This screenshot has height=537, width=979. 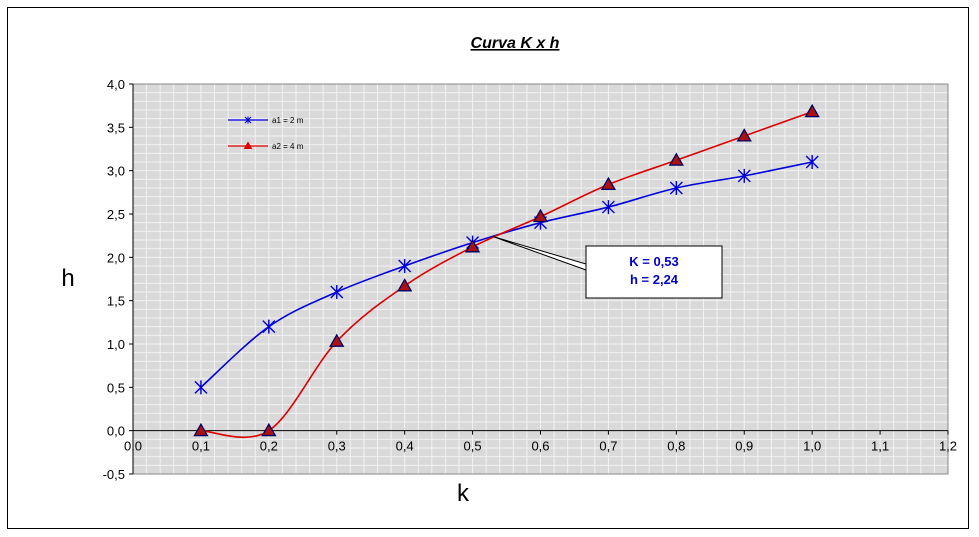 I want to click on x-tick-label: 1,1, so click(x=880, y=446).